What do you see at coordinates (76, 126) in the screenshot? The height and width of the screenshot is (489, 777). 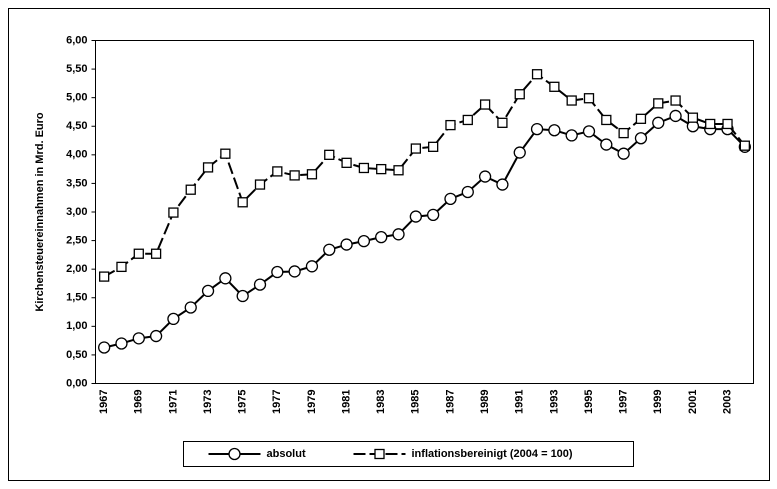 I see `y-tick-label: 4,50` at bounding box center [76, 126].